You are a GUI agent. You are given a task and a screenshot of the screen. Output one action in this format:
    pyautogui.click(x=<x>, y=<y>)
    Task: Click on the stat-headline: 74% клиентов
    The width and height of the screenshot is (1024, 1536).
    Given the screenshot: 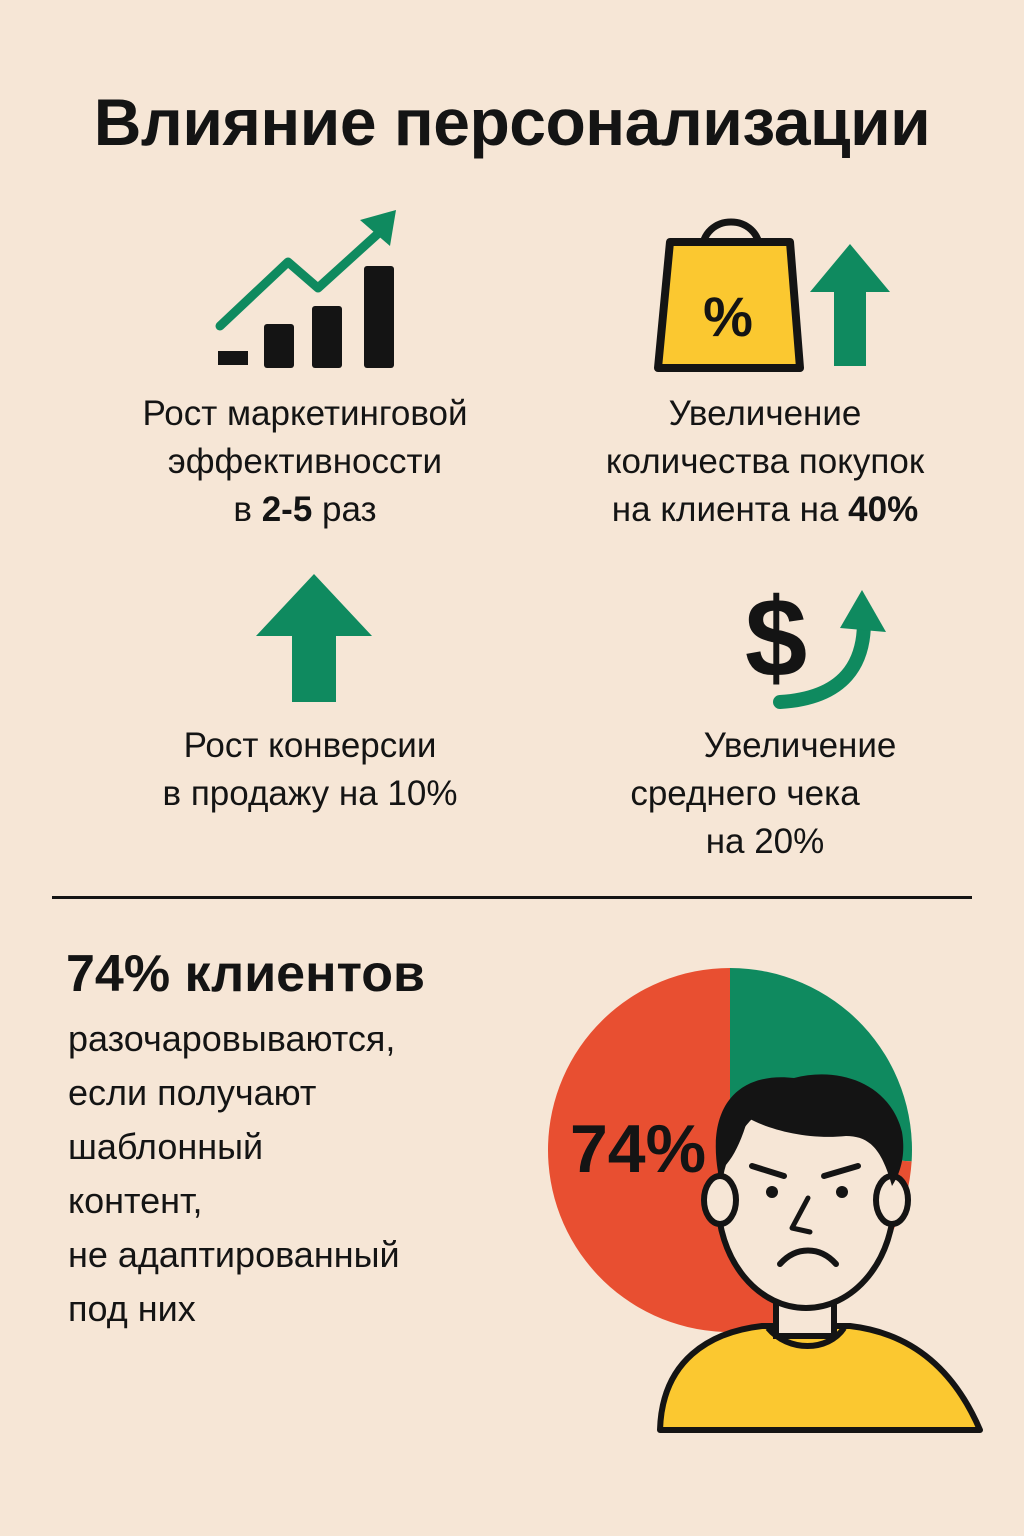 What is the action you would take?
    pyautogui.click(x=246, y=974)
    